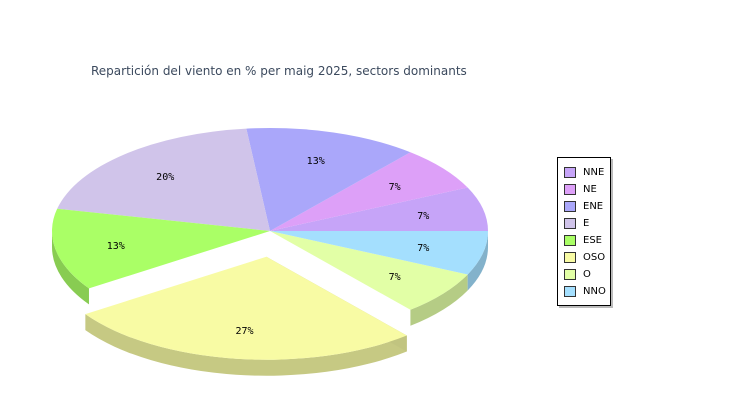 The height and width of the screenshot is (400, 750). What do you see at coordinates (577, 274) in the screenshot?
I see `legend-item-o: O` at bounding box center [577, 274].